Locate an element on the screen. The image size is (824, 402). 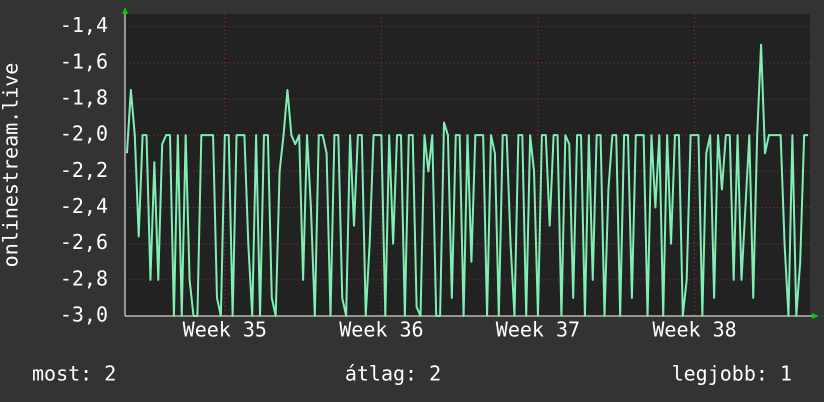
y-tick-label: -1,6 is located at coordinates (84, 61).